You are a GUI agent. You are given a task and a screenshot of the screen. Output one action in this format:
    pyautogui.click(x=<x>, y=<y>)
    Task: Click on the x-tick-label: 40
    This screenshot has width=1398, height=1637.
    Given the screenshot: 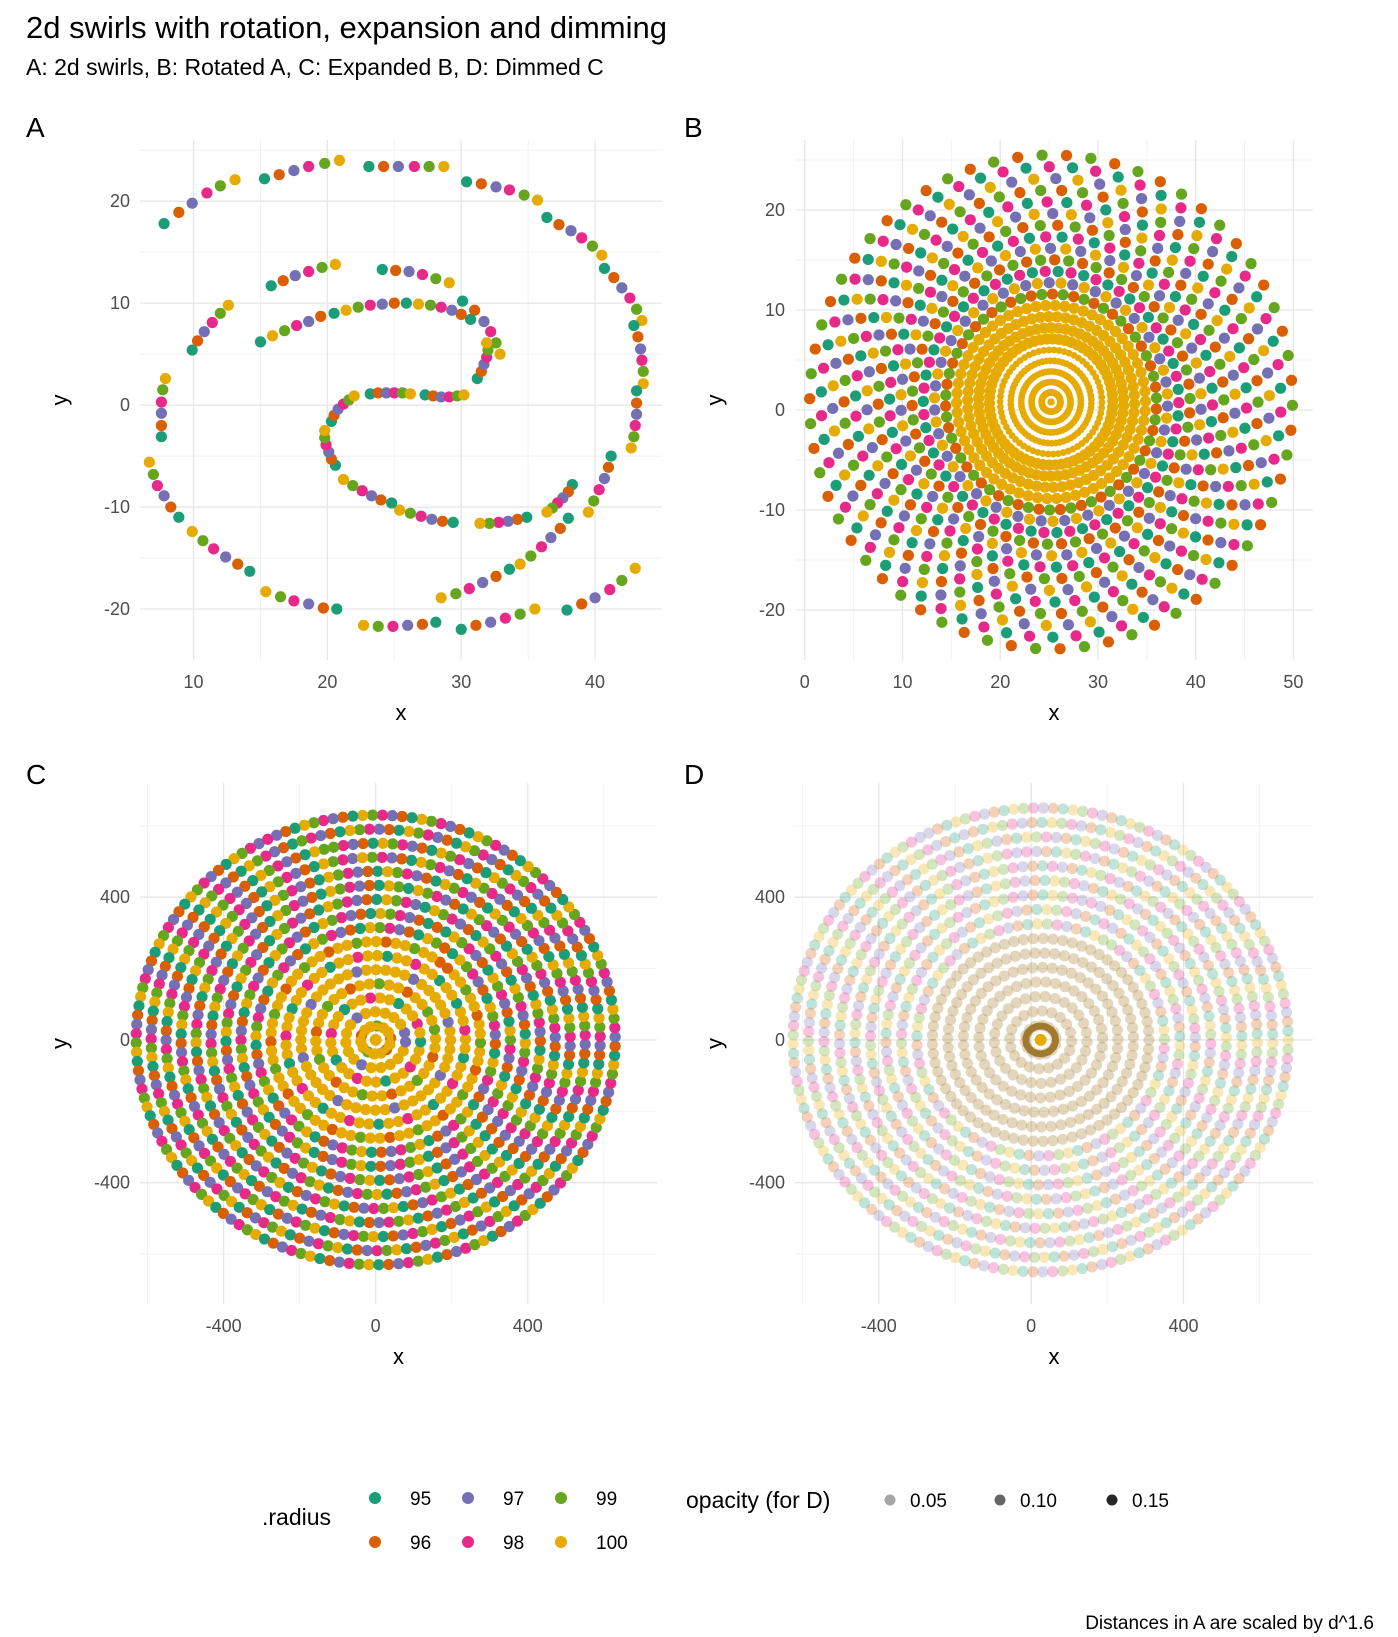 What is the action you would take?
    pyautogui.click(x=595, y=682)
    